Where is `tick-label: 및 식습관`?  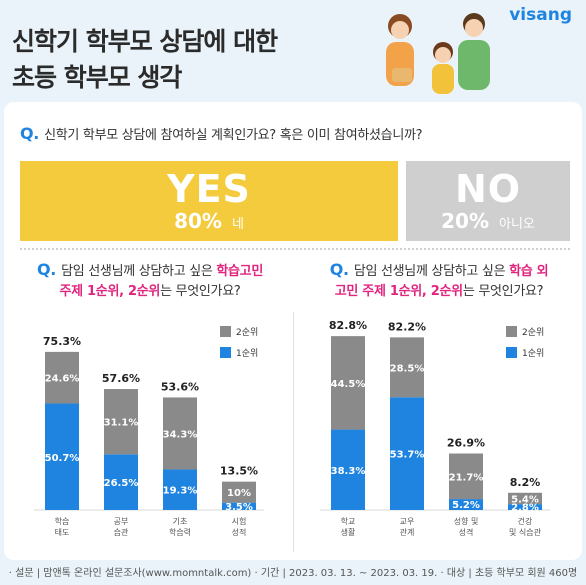
tick-label: 및 식습관 is located at coordinates (525, 532).